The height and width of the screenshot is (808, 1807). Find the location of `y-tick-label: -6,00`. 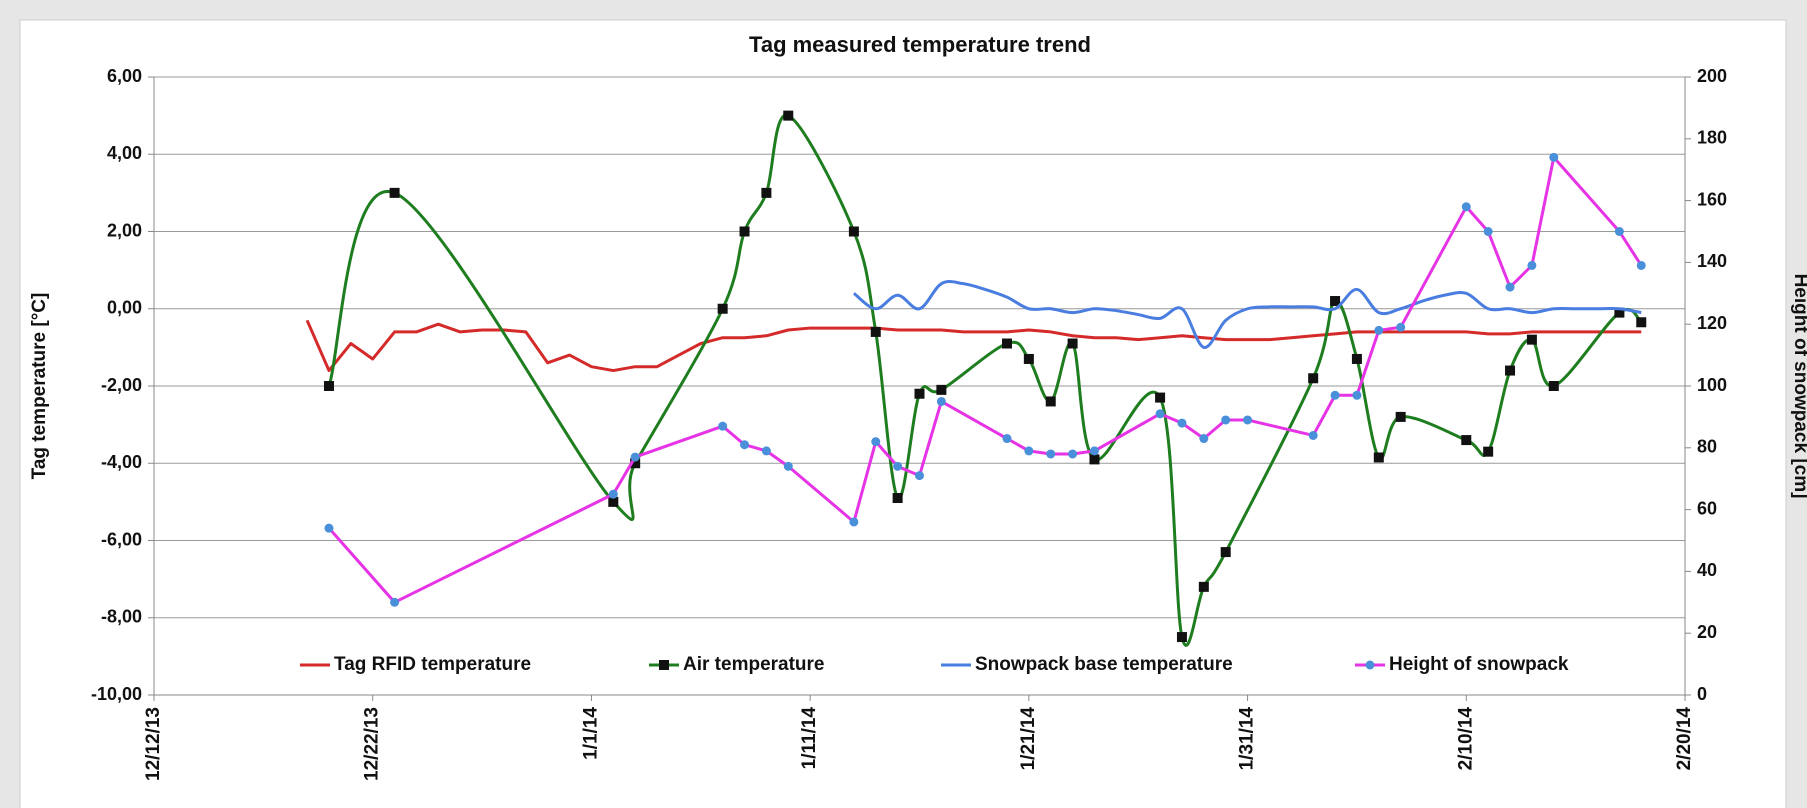

y-tick-label: -6,00 is located at coordinates (121, 539).